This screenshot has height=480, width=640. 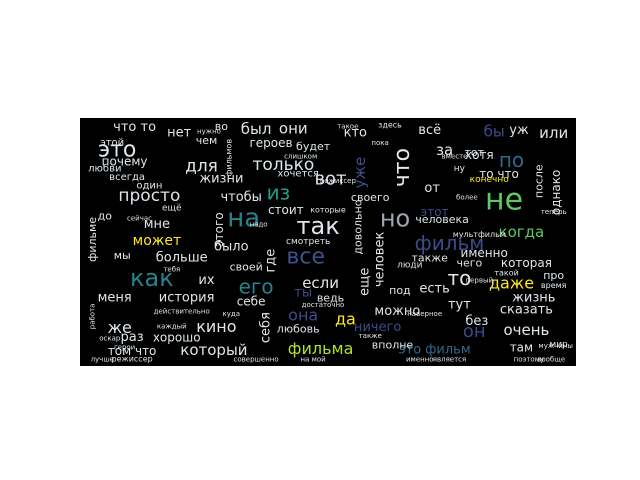 I want to click on cloud-word: люди, so click(x=410, y=266).